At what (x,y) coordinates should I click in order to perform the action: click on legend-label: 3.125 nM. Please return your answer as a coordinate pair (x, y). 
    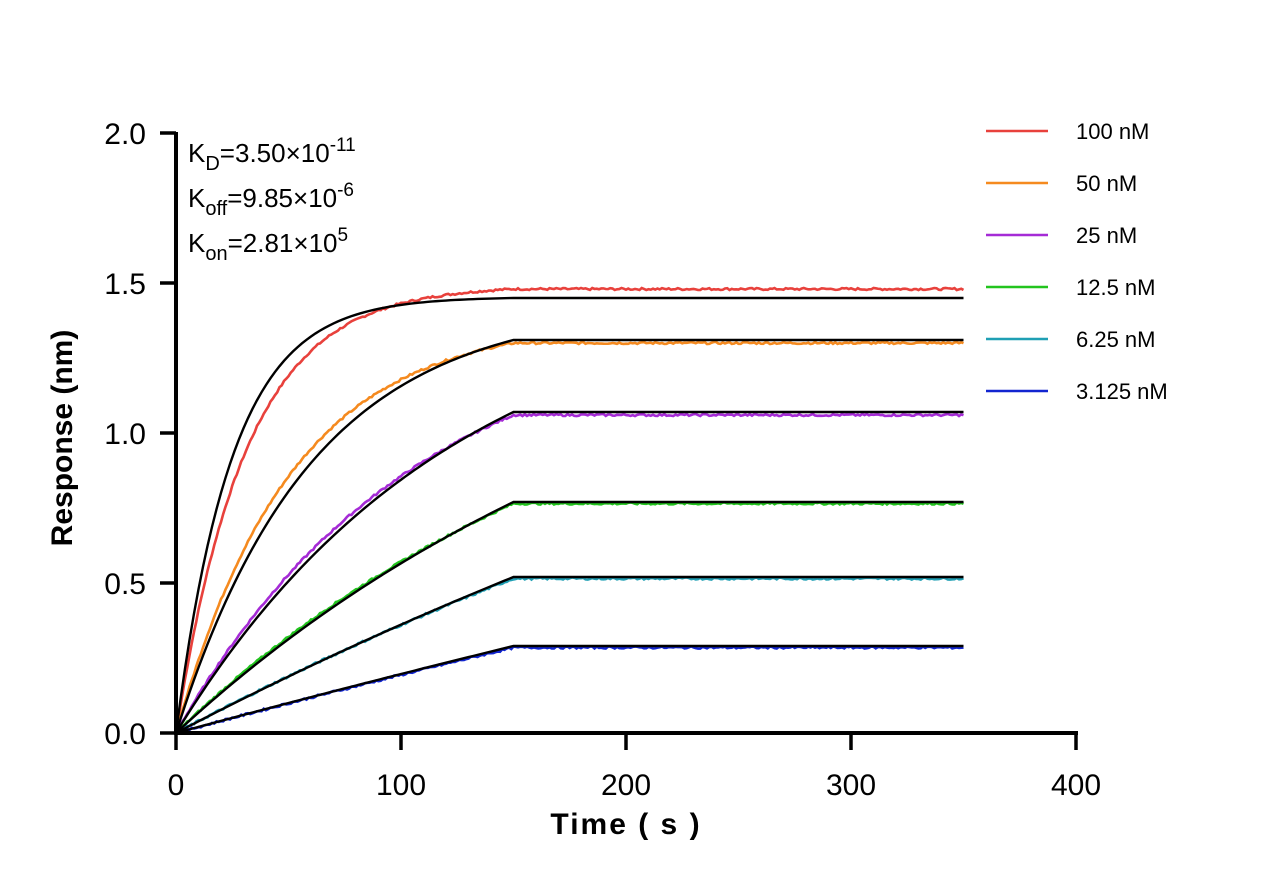
    Looking at the image, I should click on (1122, 391).